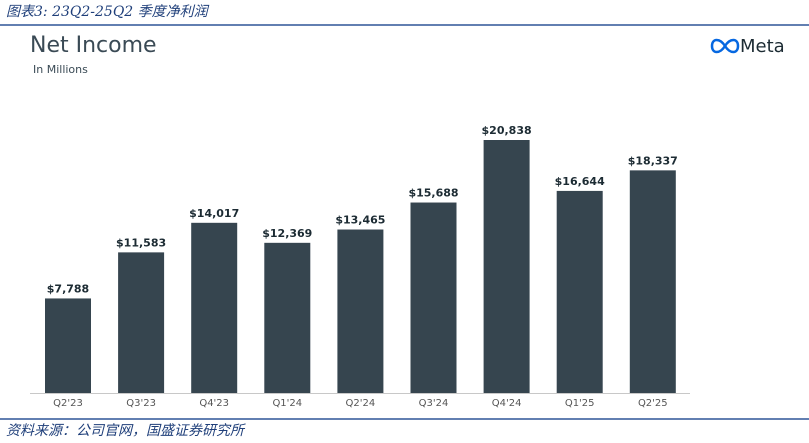 This screenshot has height=443, width=809. Describe the element at coordinates (725, 46) in the screenshot. I see `logo-icon` at that location.